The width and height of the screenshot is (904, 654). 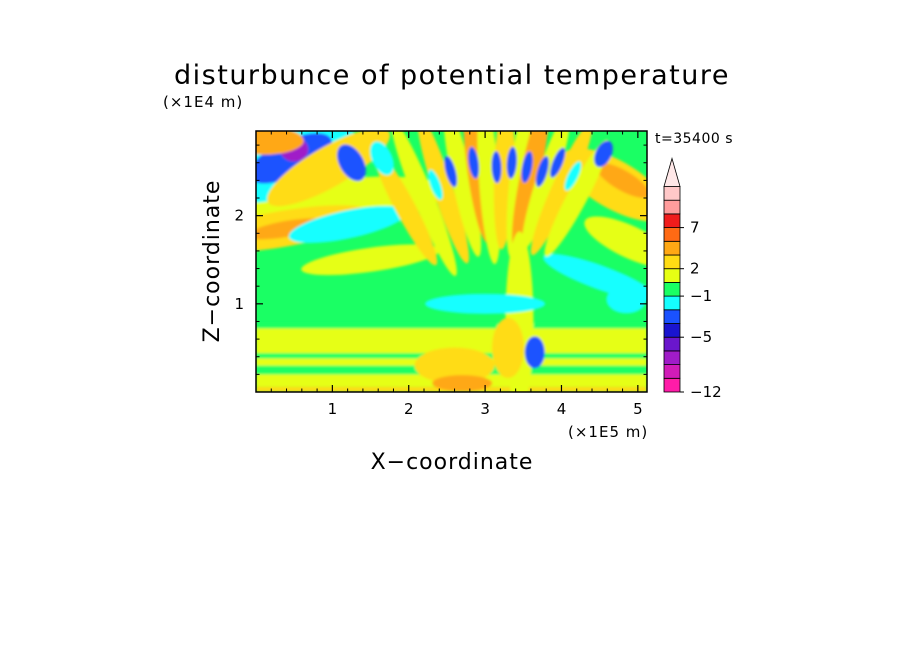 I want to click on mid-warm-streak, so click(x=370, y=260).